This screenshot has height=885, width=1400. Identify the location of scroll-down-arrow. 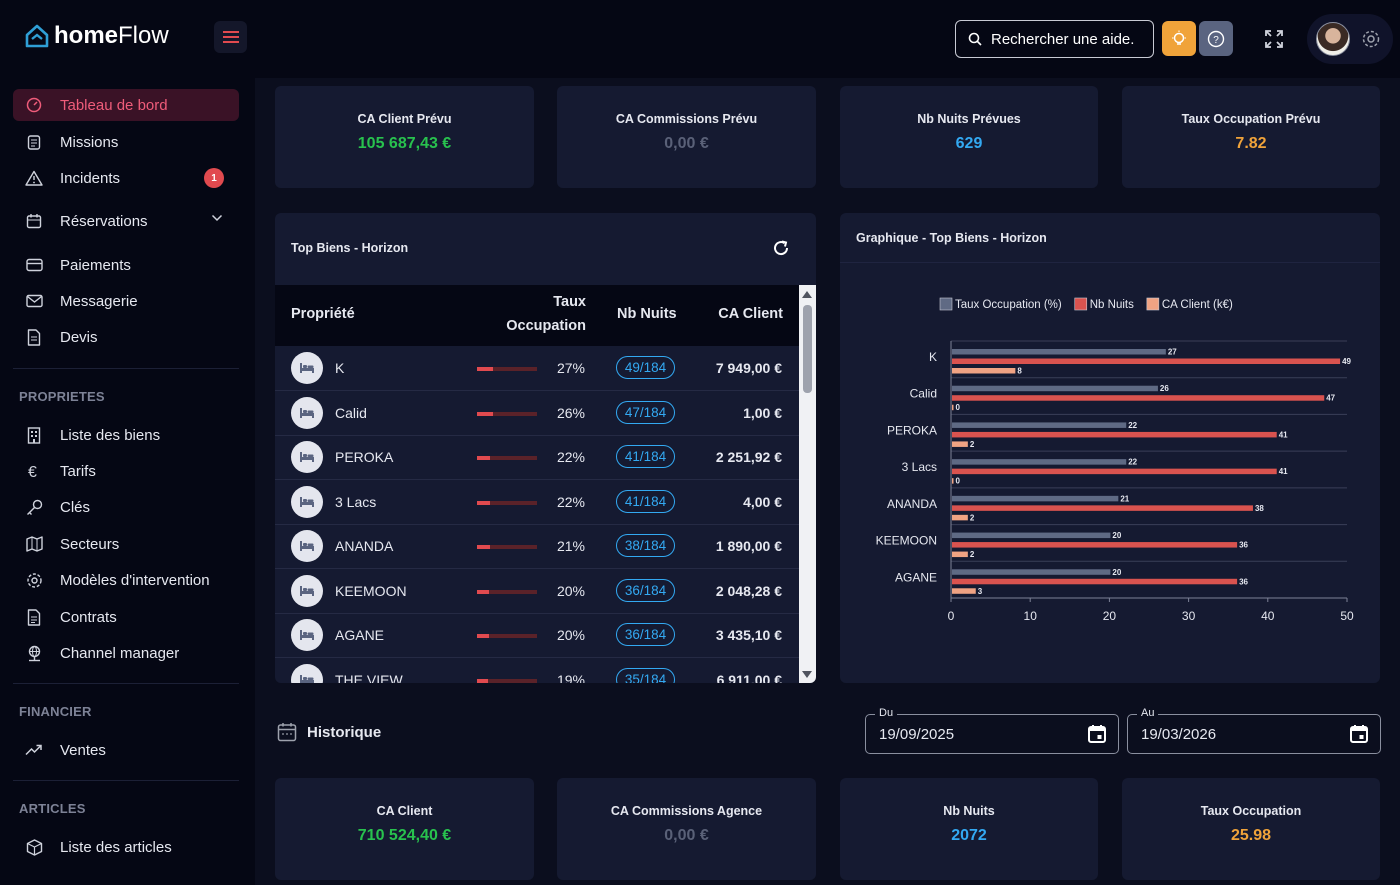
(807, 674).